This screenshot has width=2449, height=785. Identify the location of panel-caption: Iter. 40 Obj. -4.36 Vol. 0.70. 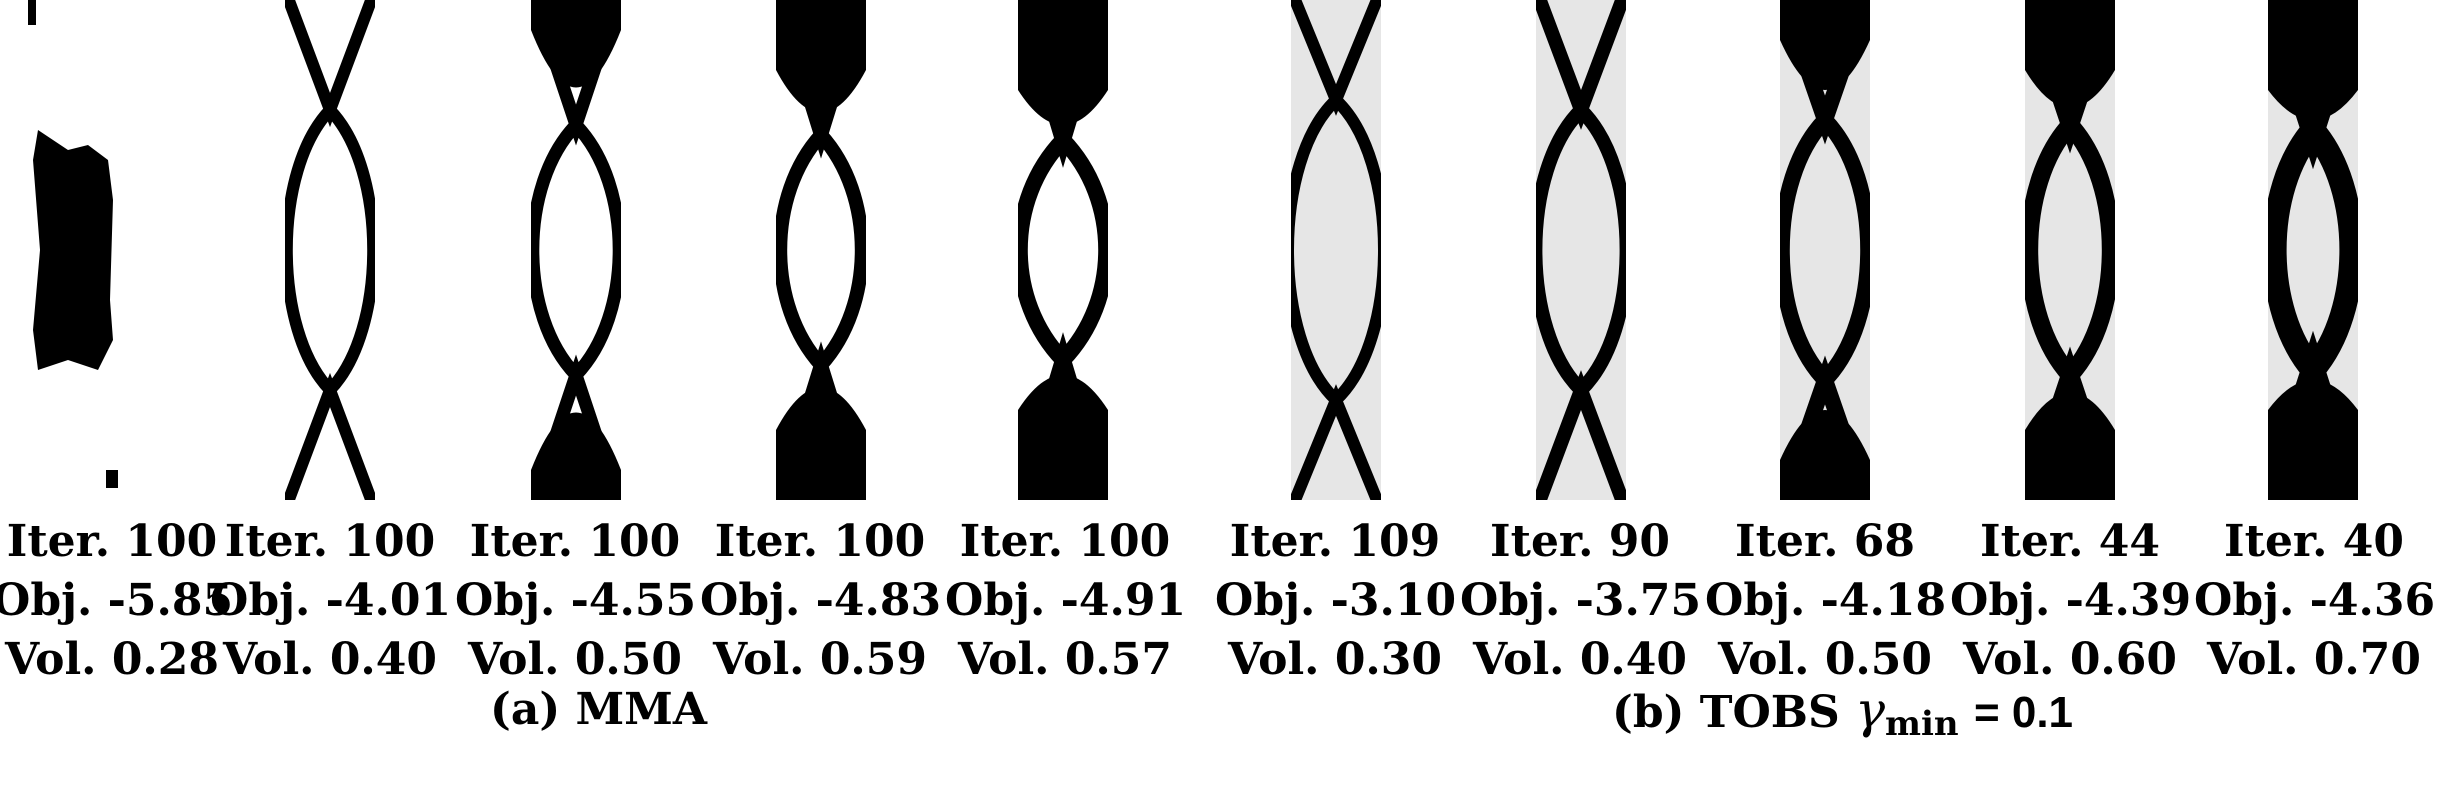
(2315, 600).